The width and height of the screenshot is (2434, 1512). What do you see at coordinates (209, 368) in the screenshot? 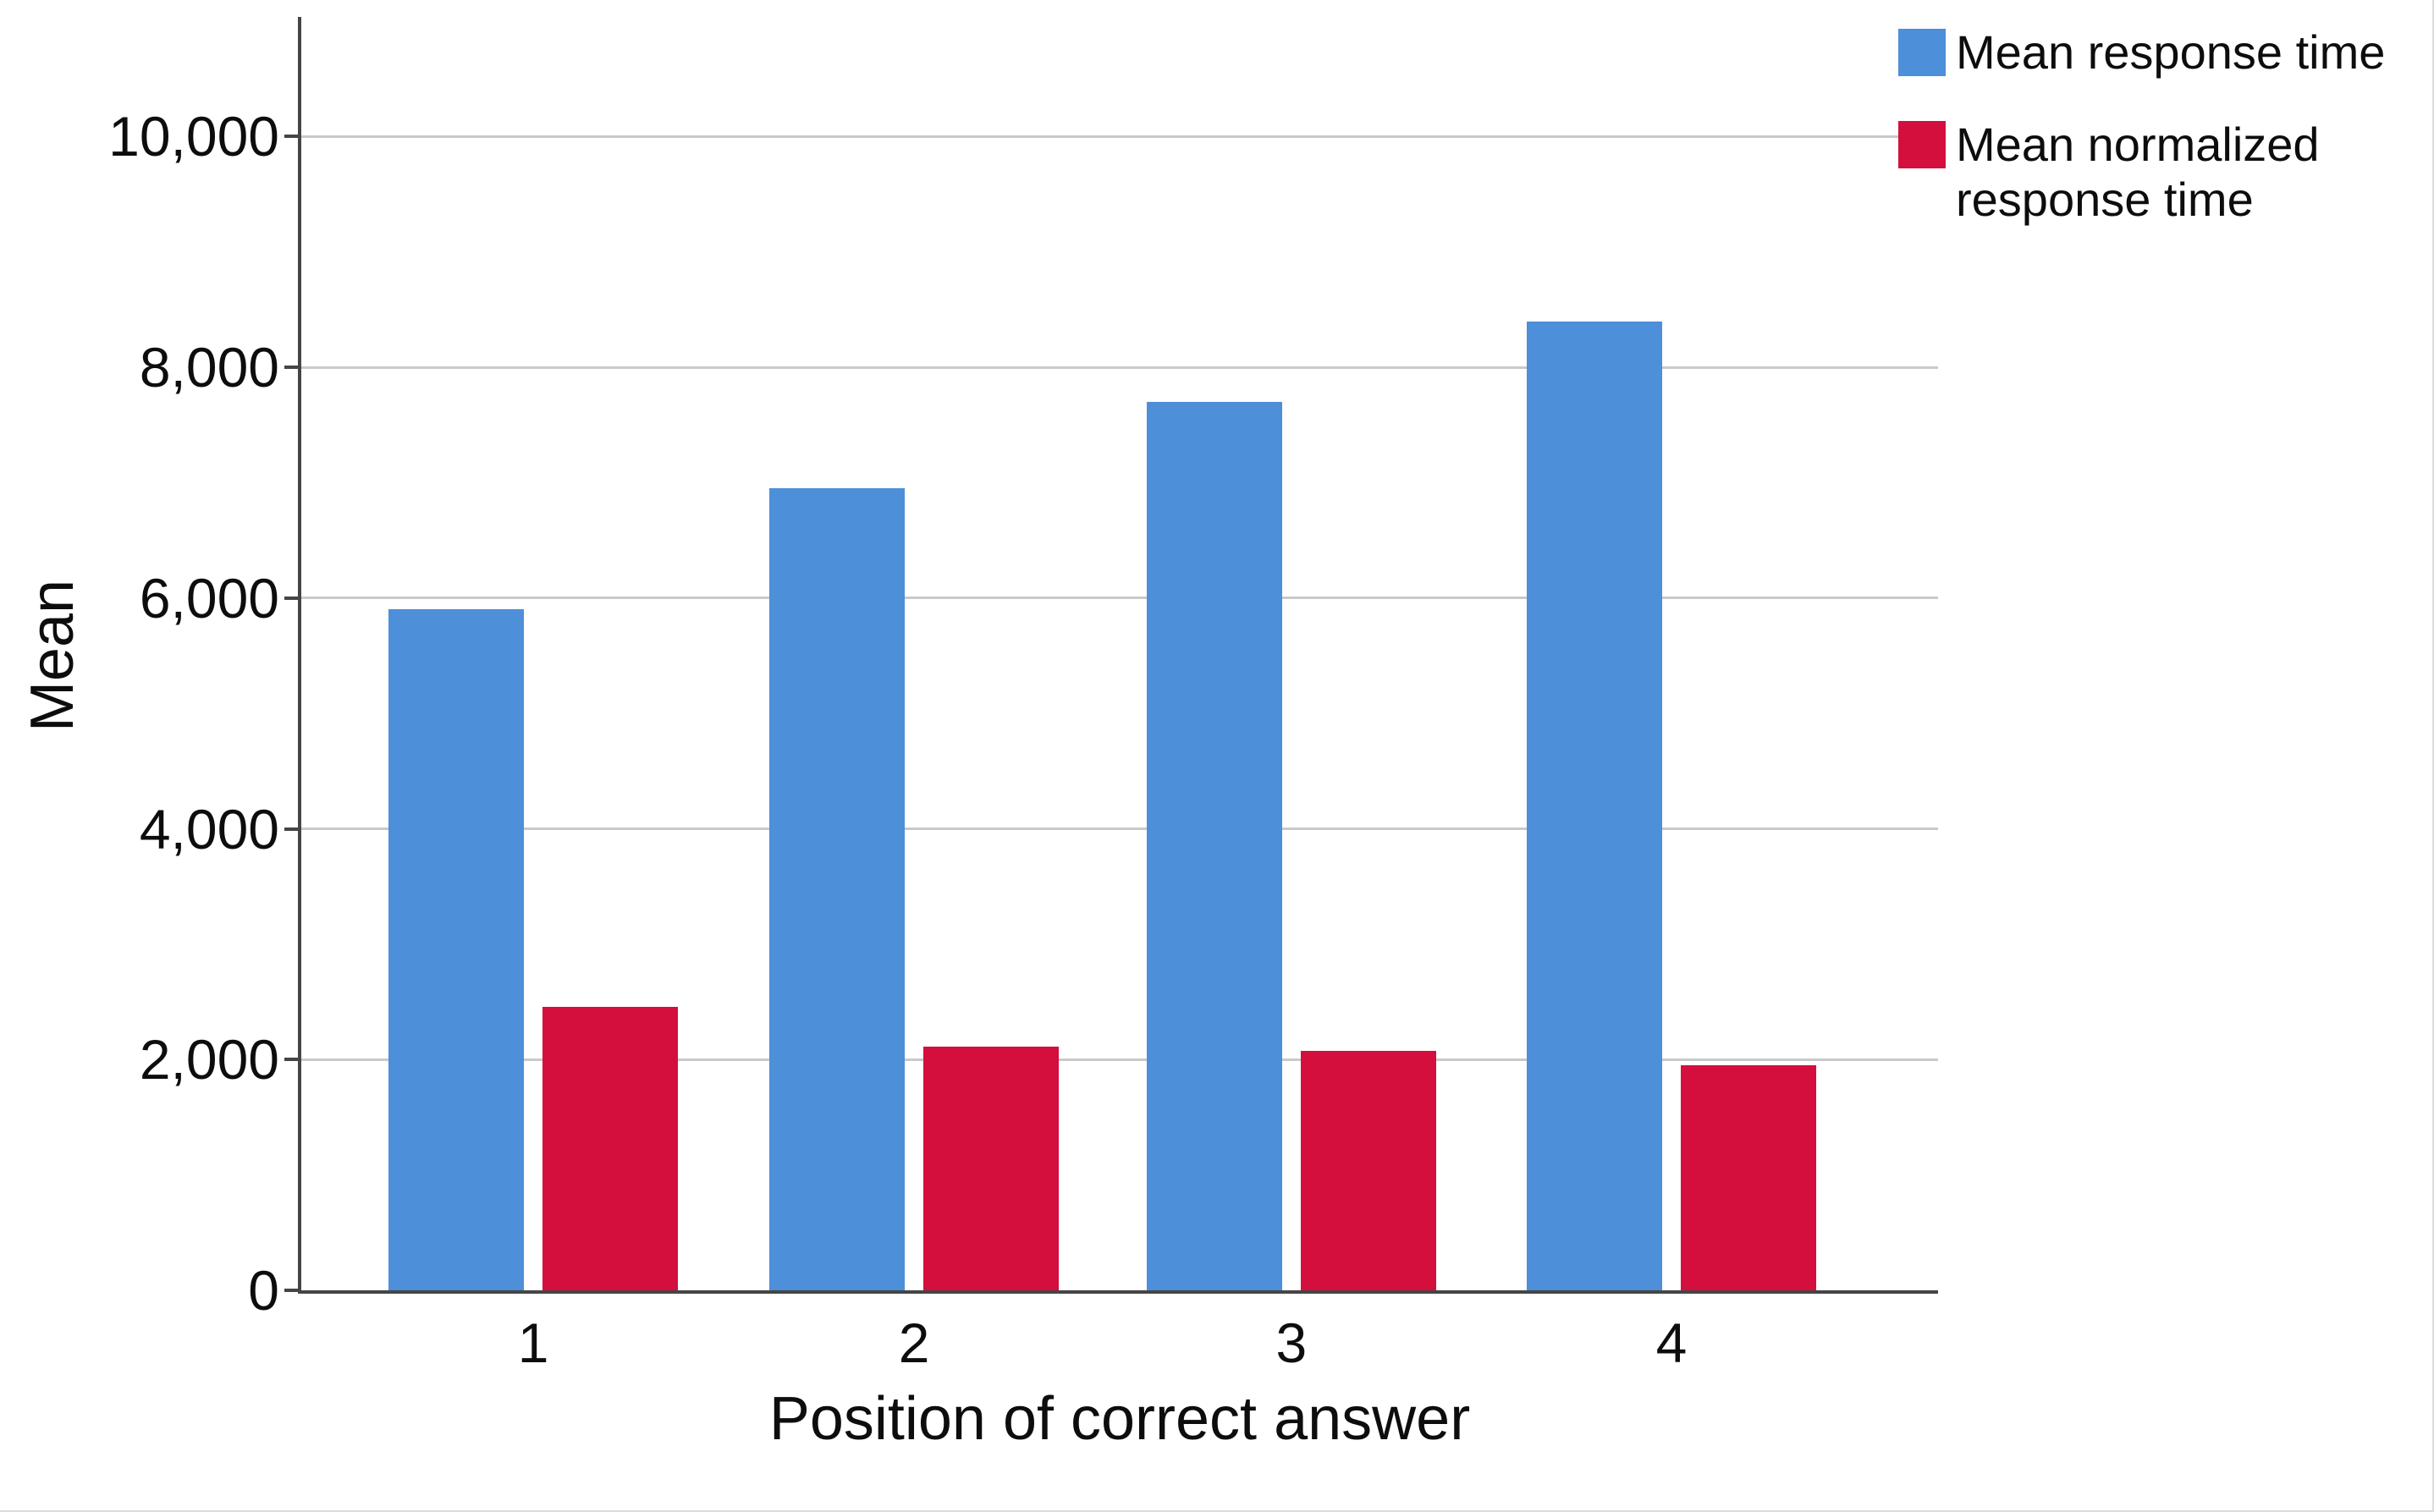
I see `y-tick-label-8000: 8,000` at bounding box center [209, 368].